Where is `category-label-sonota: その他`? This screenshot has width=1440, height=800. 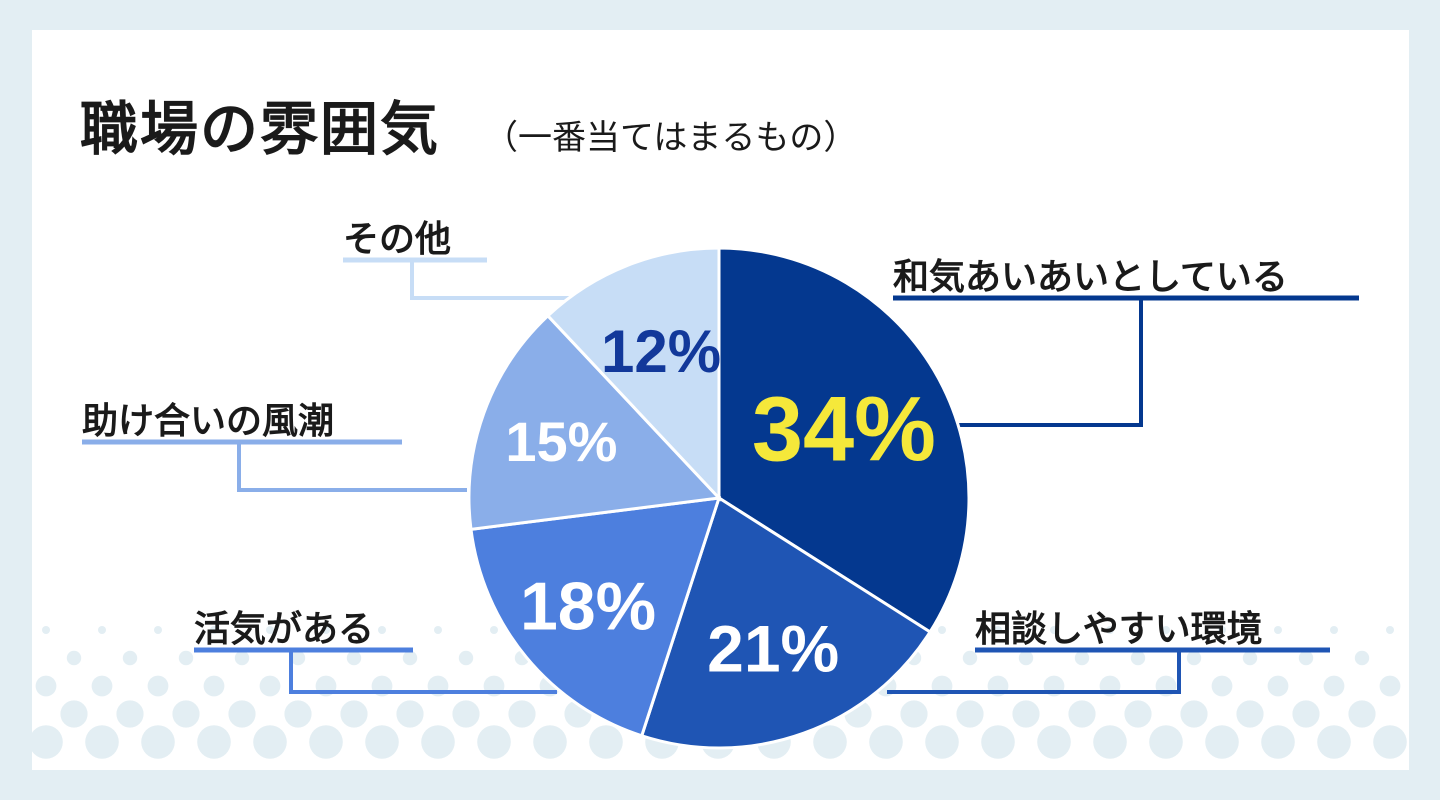
category-label-sonota: その他 is located at coordinates (397, 239).